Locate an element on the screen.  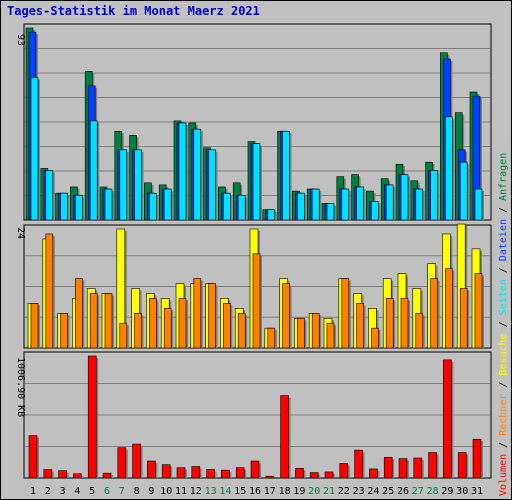
legend-anfragen: Anfragen is located at coordinates (503, 177).